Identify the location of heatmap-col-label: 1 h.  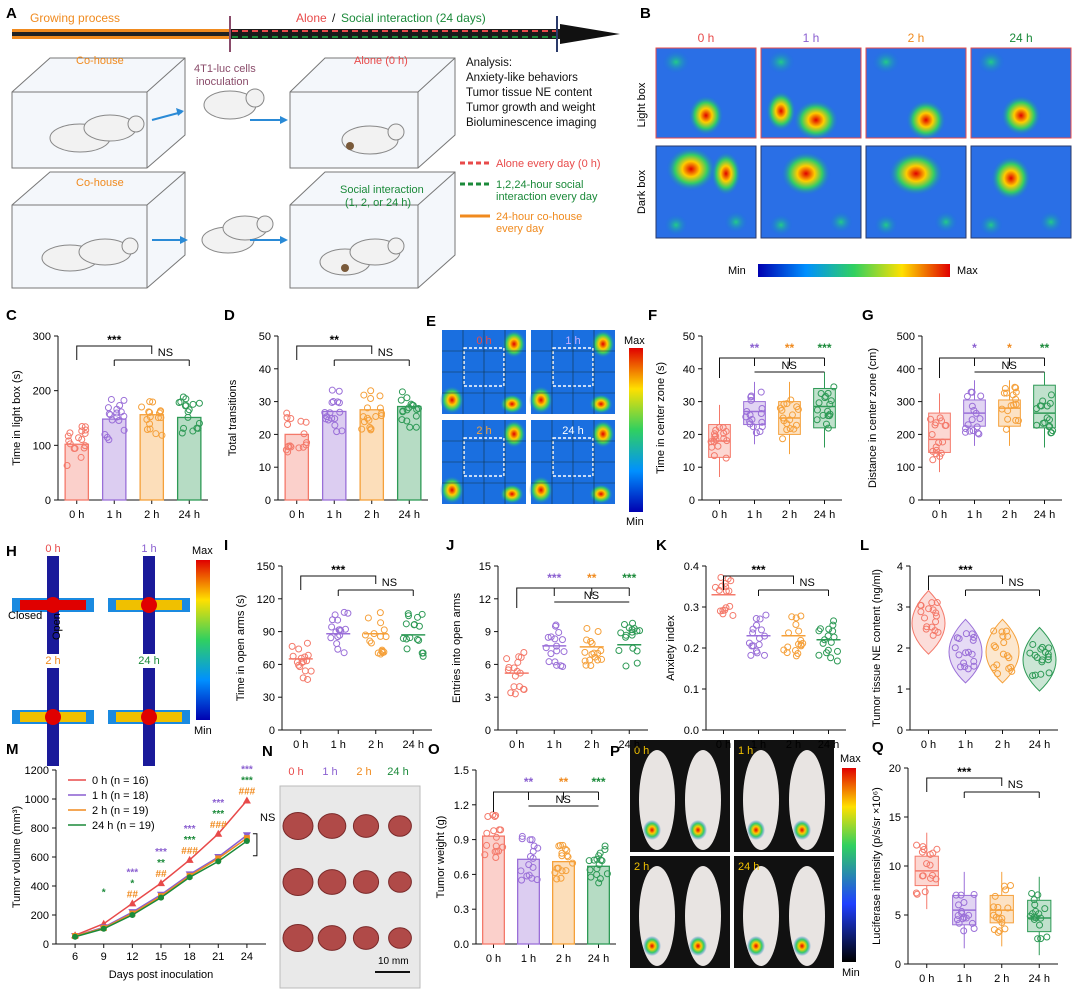
(811, 38).